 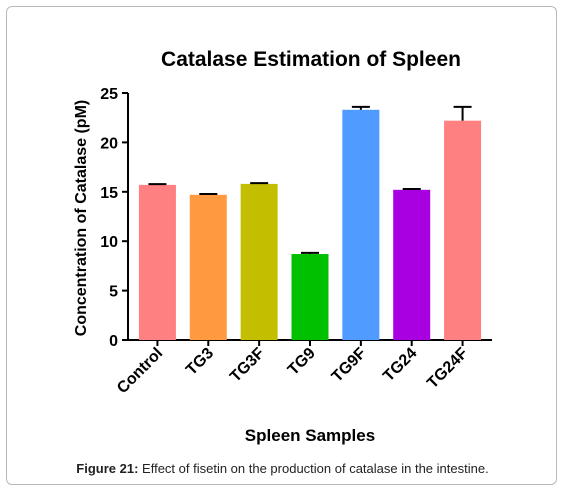 I want to click on y-tick-label: 10, so click(x=109, y=242).